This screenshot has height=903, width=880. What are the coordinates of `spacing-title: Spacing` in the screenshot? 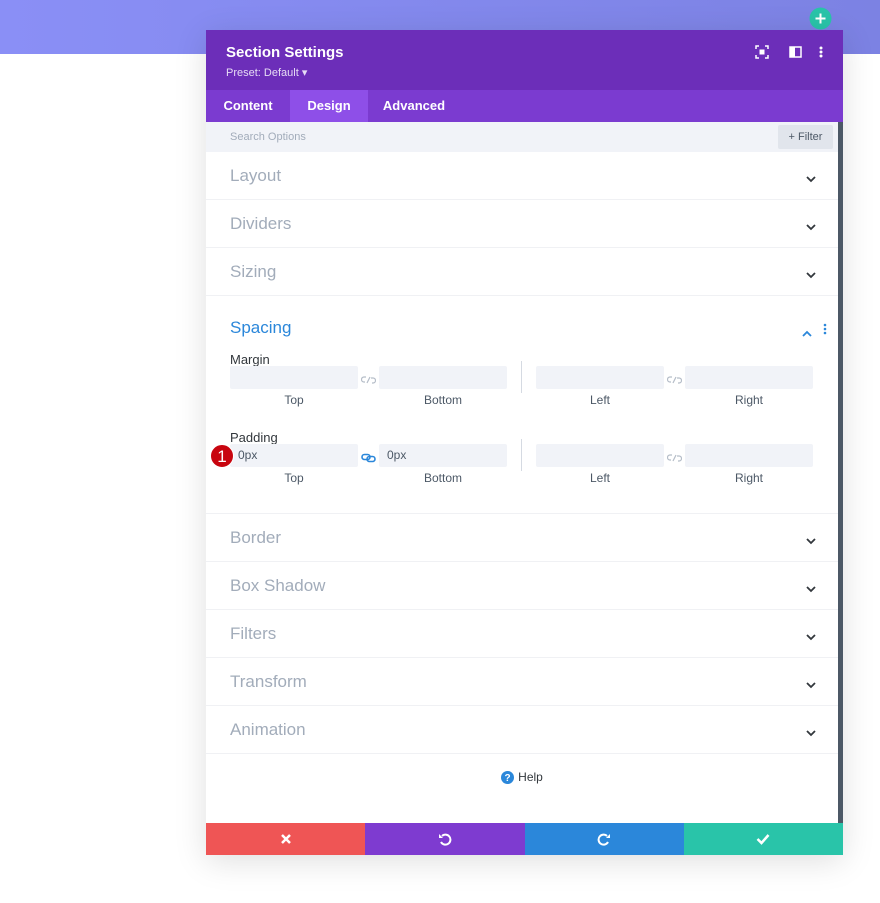 It's located at (261, 327).